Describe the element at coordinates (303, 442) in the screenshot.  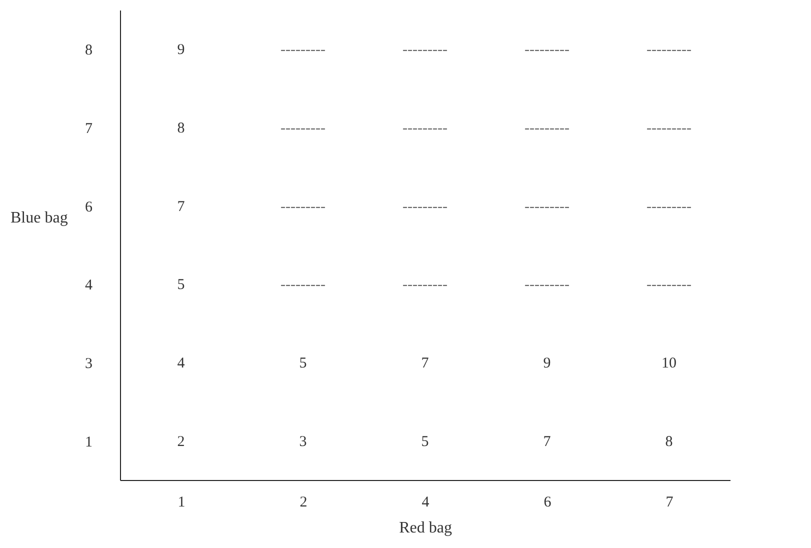
I see `data-label: 3` at that location.